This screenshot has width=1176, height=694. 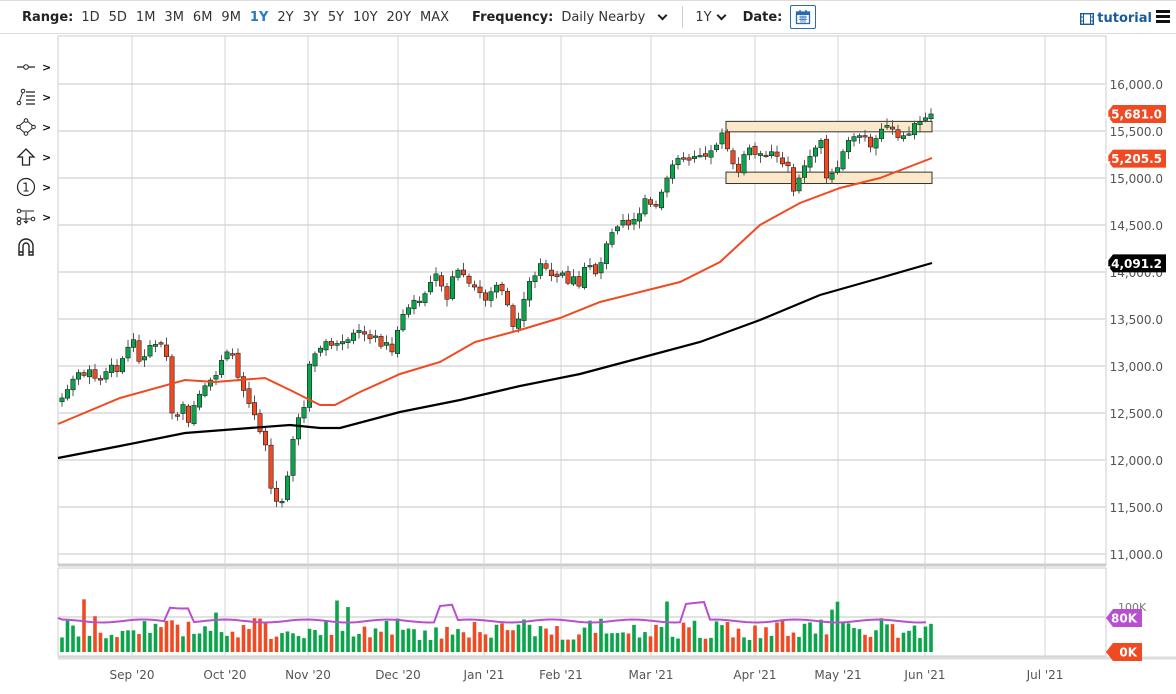 What do you see at coordinates (29, 247) in the screenshot?
I see `tool-magnet` at bounding box center [29, 247].